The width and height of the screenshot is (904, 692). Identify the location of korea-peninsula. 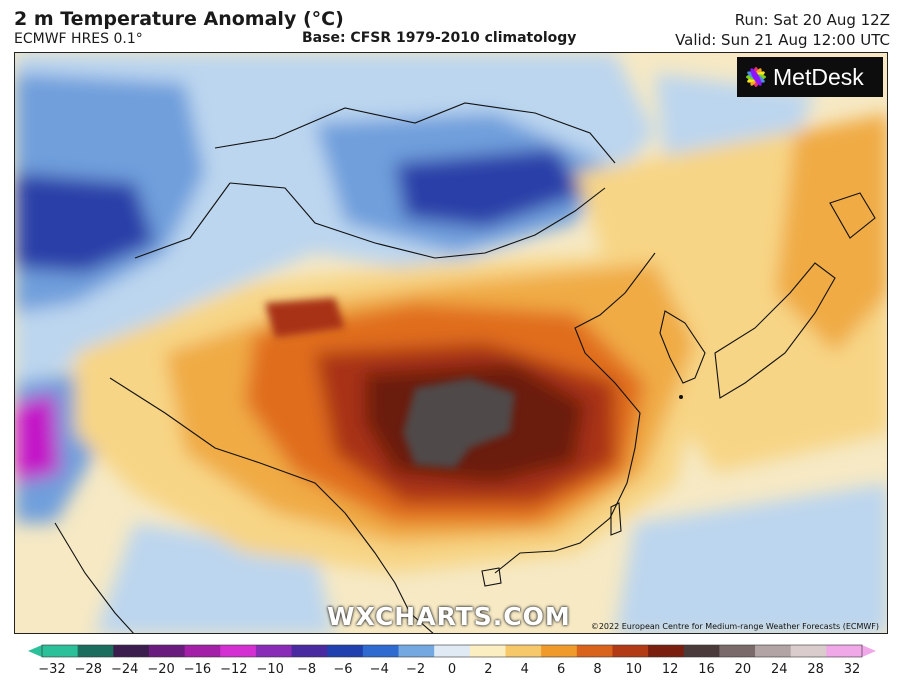
(682, 347).